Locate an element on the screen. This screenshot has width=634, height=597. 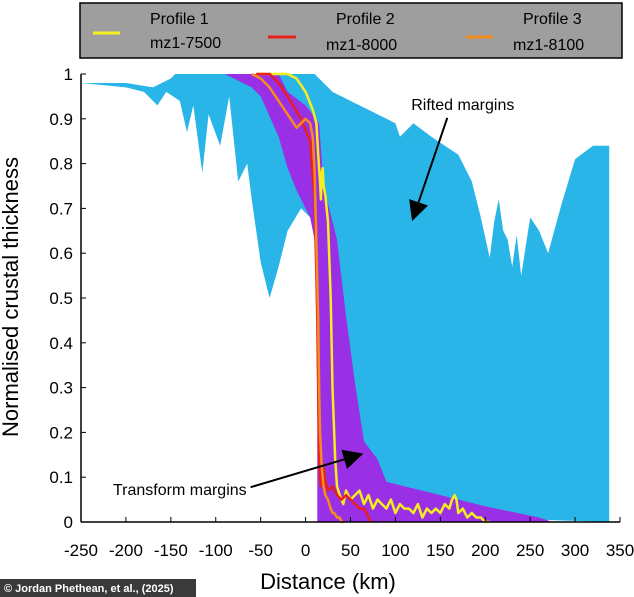
rifted-margins-annotation: Rifted margins is located at coordinates (462, 105).